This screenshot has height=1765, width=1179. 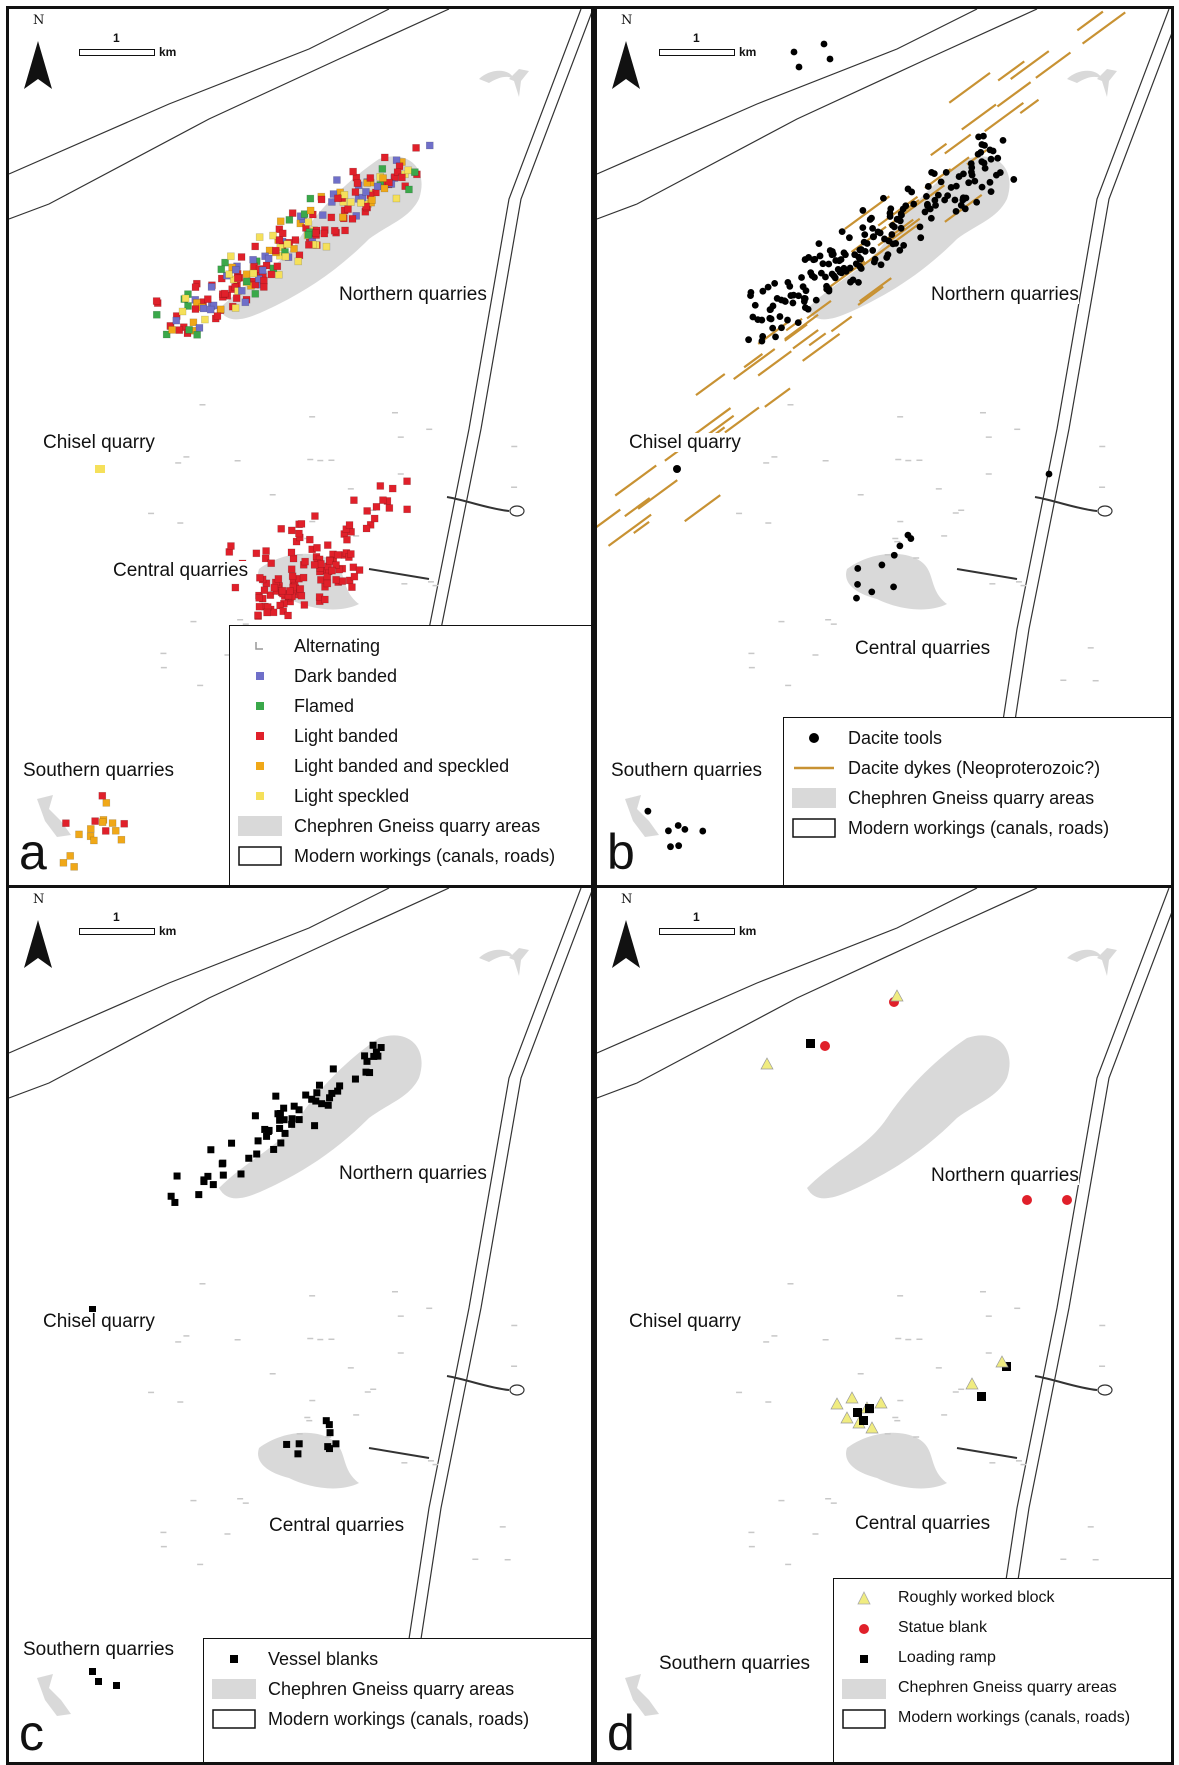 I want to click on statue-blank-marker, so click(x=1027, y=1200).